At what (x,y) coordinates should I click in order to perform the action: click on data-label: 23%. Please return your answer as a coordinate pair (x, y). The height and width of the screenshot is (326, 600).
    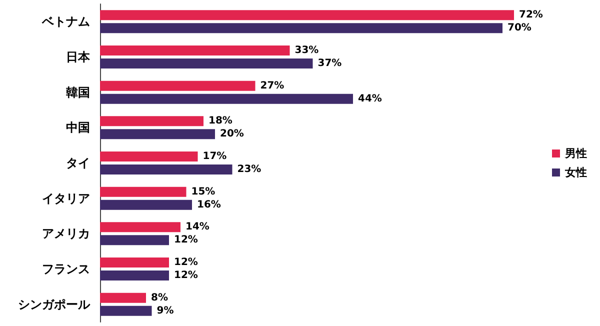
    Looking at the image, I should click on (249, 169).